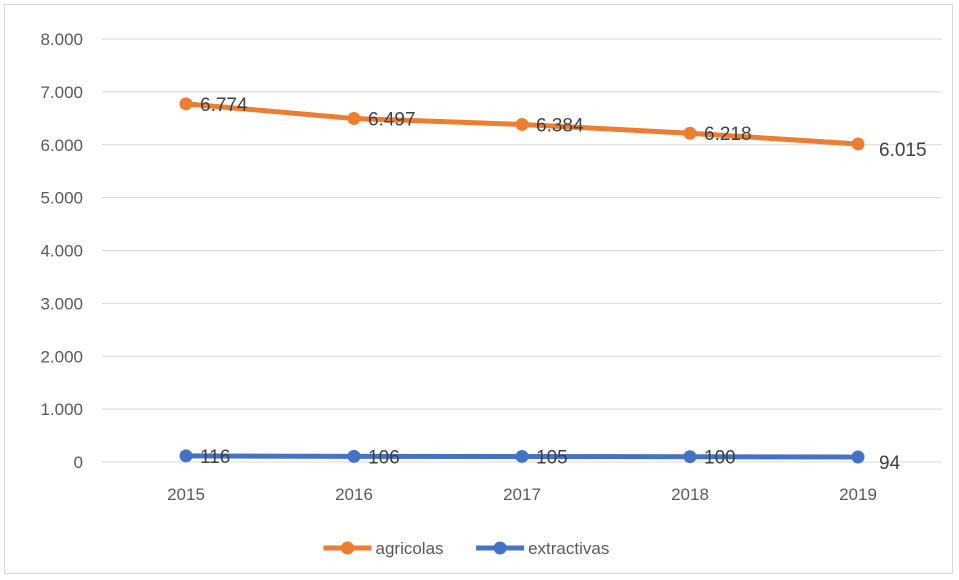 The width and height of the screenshot is (959, 580). I want to click on x-axis: 2015 2016 2017 2018 2019, so click(522, 494).